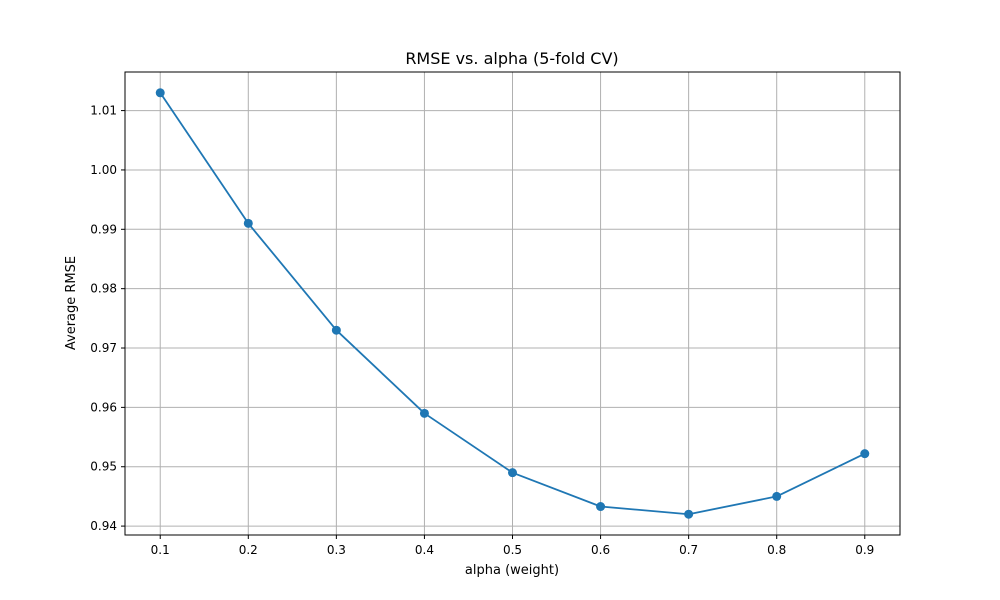 The image size is (1000, 600). Describe the element at coordinates (103, 467) in the screenshot. I see `y-tick-label: 0.95` at that location.